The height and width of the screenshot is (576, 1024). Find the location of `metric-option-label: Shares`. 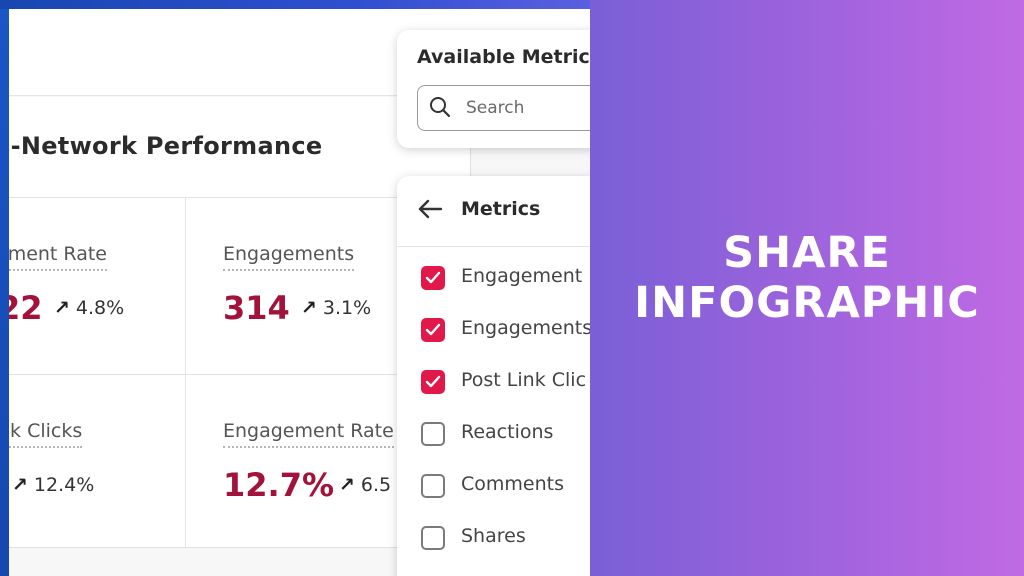

metric-option-label: Shares is located at coordinates (493, 536).